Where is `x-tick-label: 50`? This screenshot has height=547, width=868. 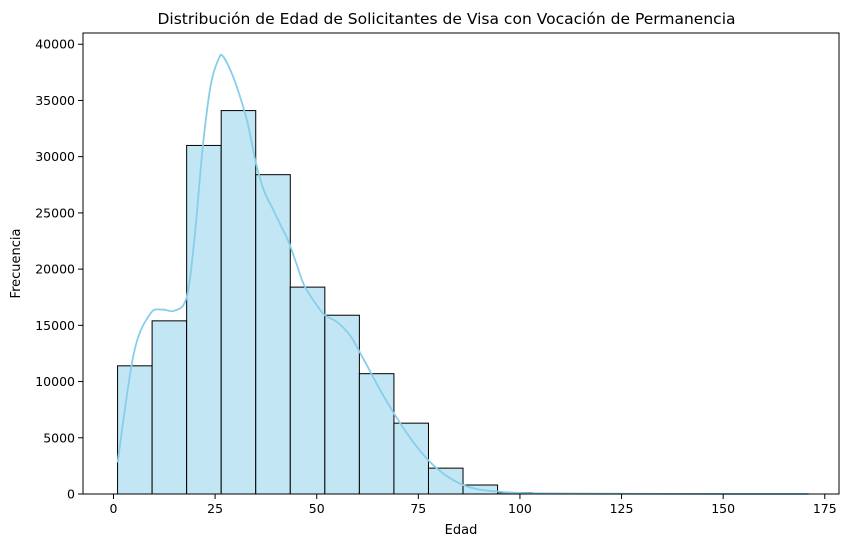 x-tick-label: 50 is located at coordinates (317, 508).